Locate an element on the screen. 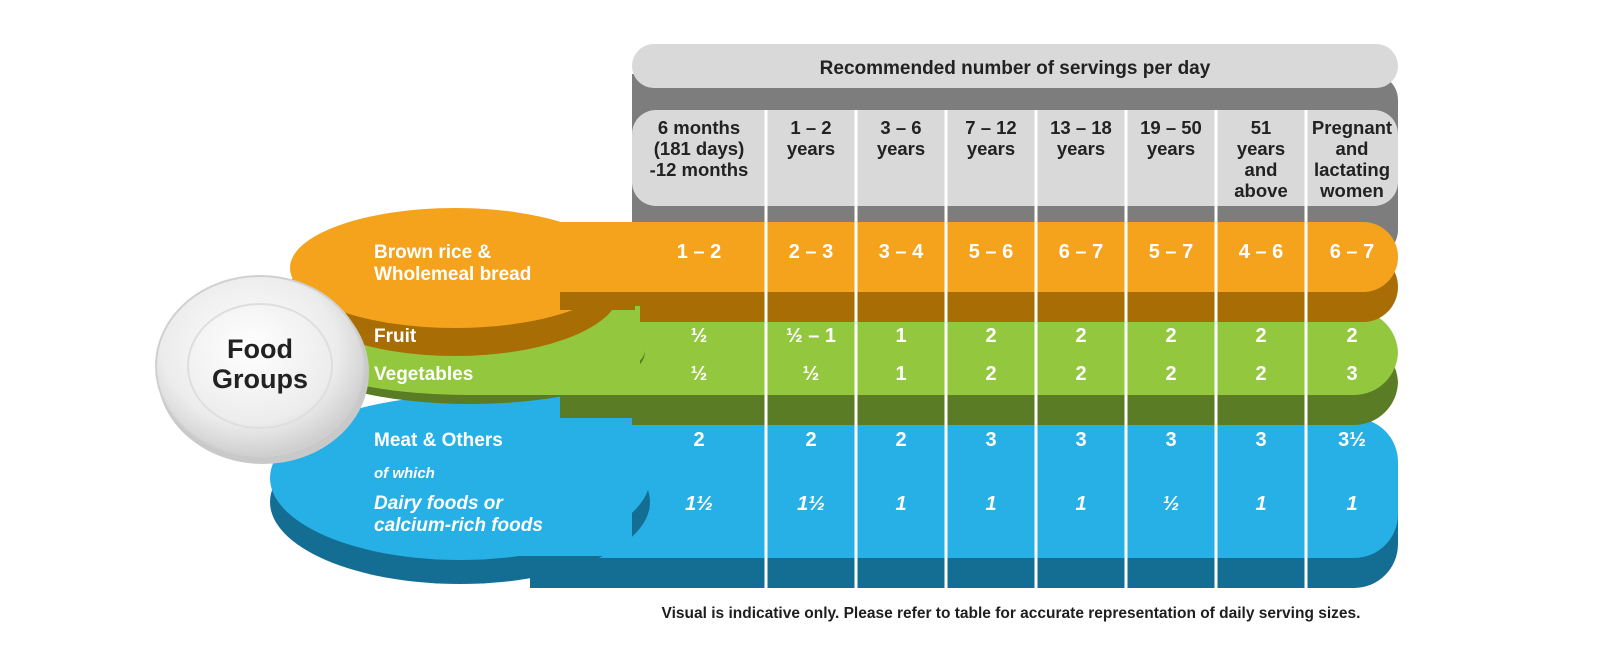  column-header-label: above is located at coordinates (1260, 190).